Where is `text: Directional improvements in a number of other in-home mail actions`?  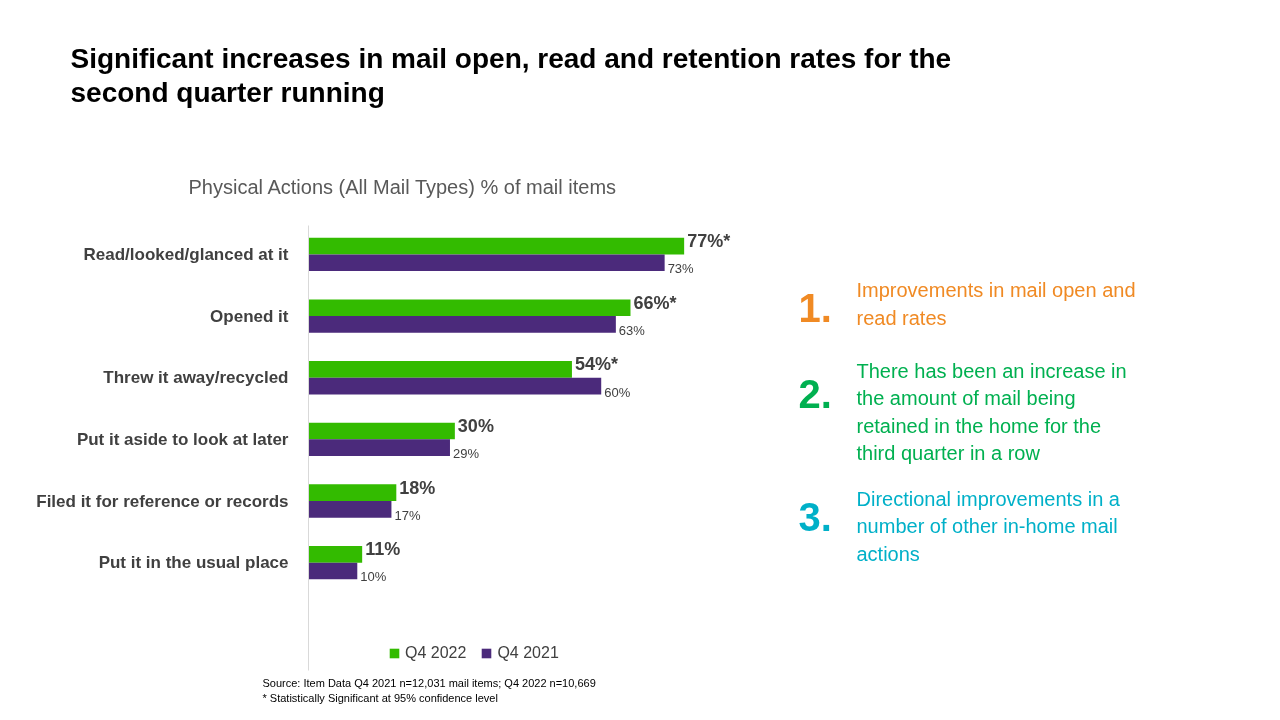 text: Directional improvements in a number of other in-home mail actions is located at coordinates (988, 526).